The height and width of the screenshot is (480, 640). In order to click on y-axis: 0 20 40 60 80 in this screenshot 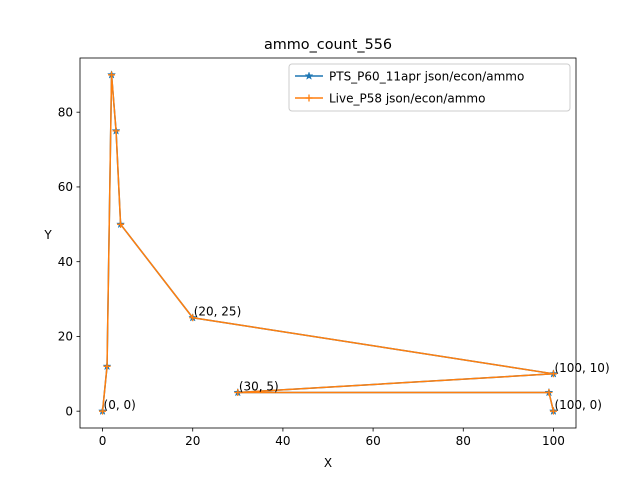, I will do `click(69, 261)`.